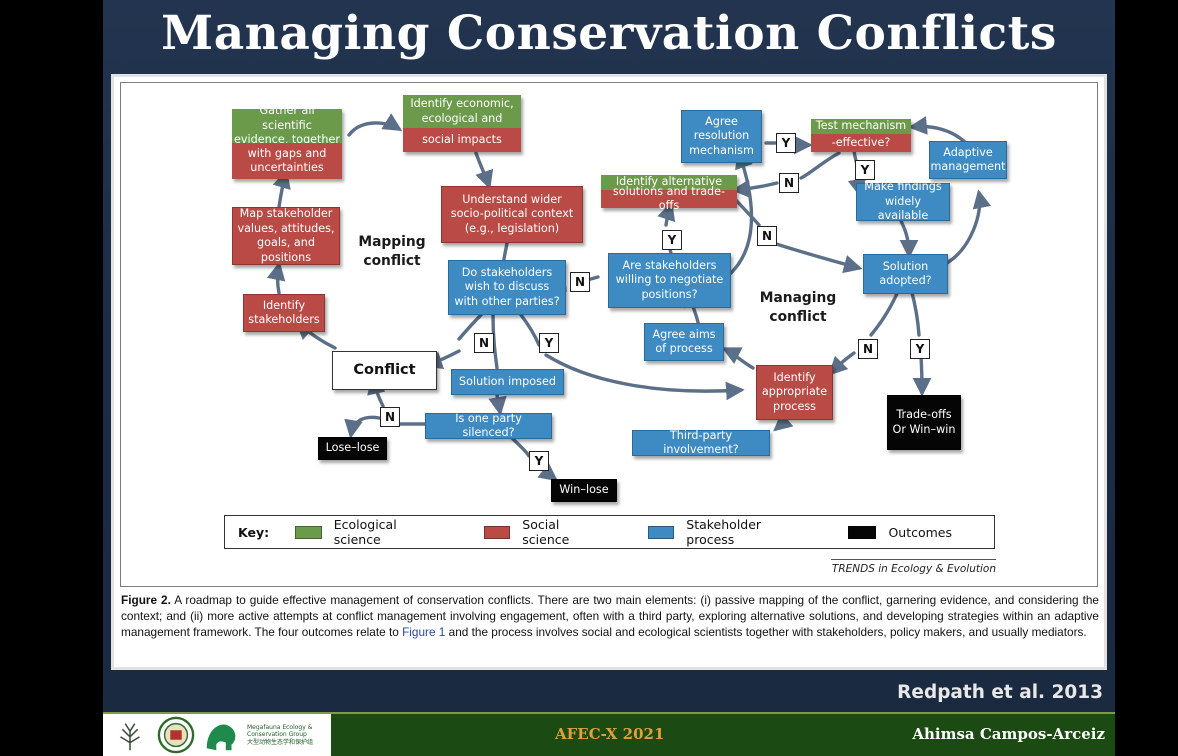  Describe the element at coordinates (924, 422) in the screenshot. I see `node-tradeoffs-outcome: Trade-offs Or Win–win` at that location.